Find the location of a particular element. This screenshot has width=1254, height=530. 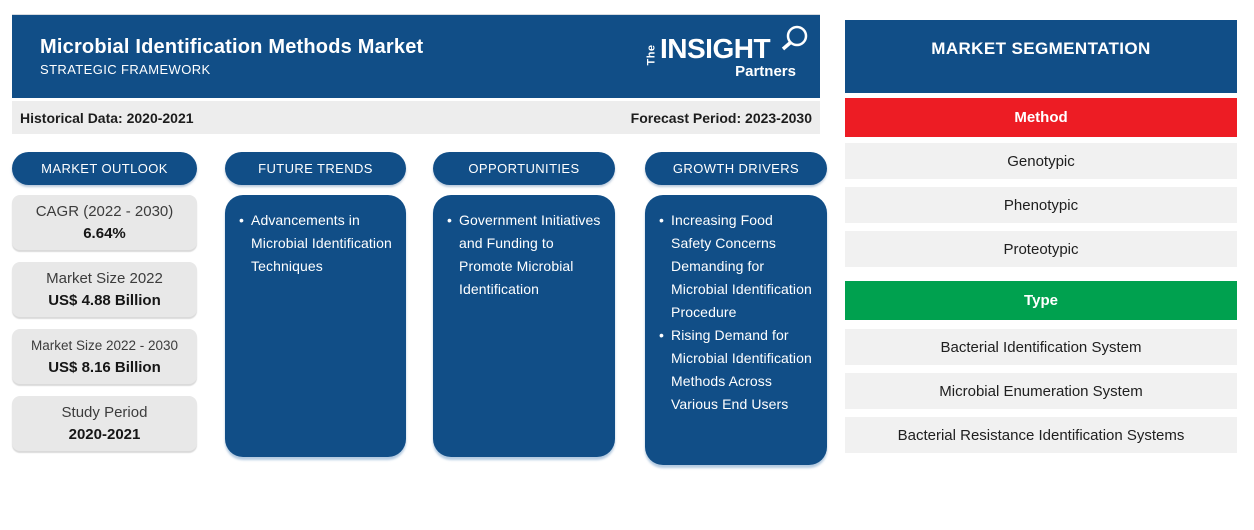

historical-data-label: Historical Data: 2020-2021 is located at coordinates (107, 117).